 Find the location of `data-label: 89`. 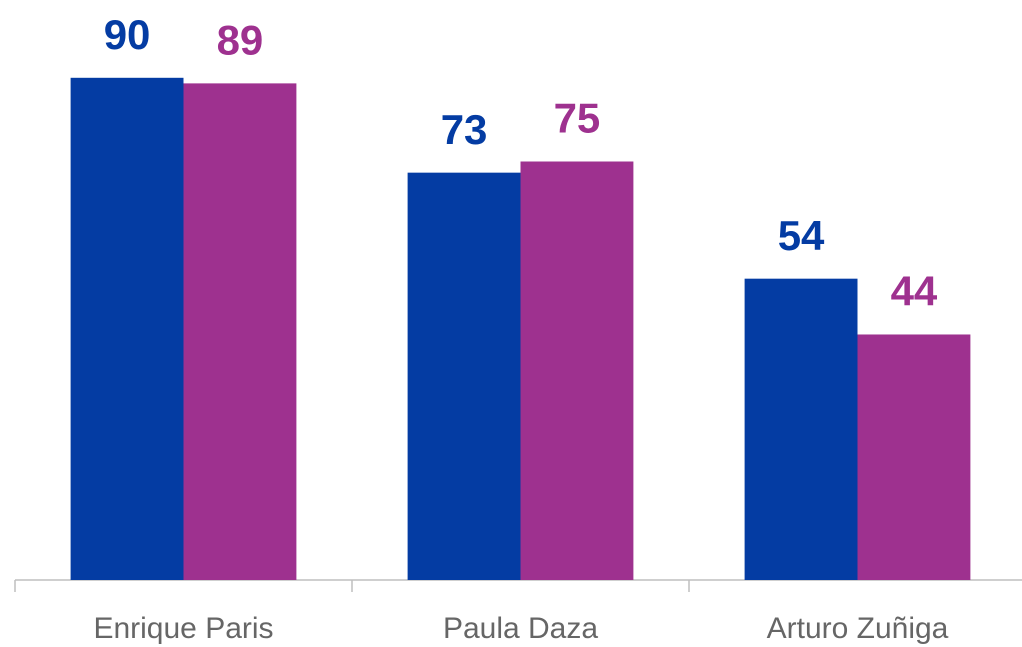

data-label: 89 is located at coordinates (240, 39).